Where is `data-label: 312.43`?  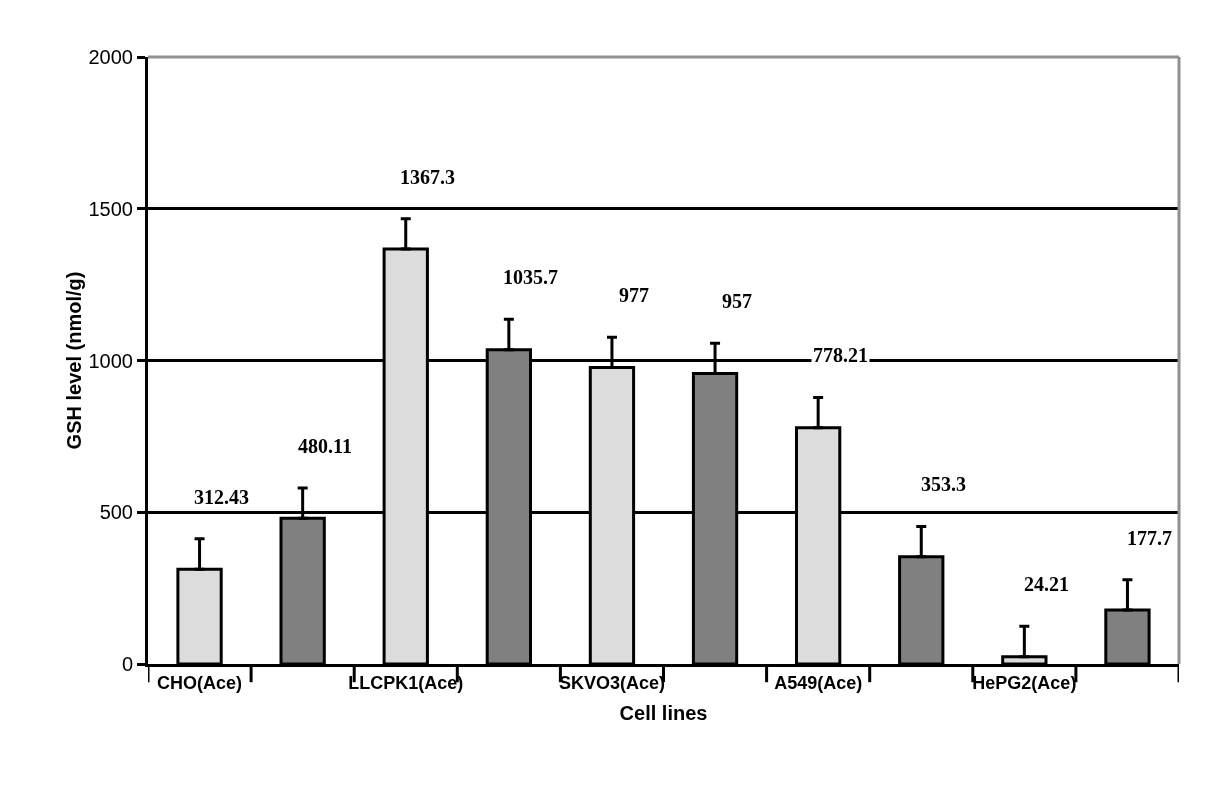
data-label: 312.43 is located at coordinates (221, 497).